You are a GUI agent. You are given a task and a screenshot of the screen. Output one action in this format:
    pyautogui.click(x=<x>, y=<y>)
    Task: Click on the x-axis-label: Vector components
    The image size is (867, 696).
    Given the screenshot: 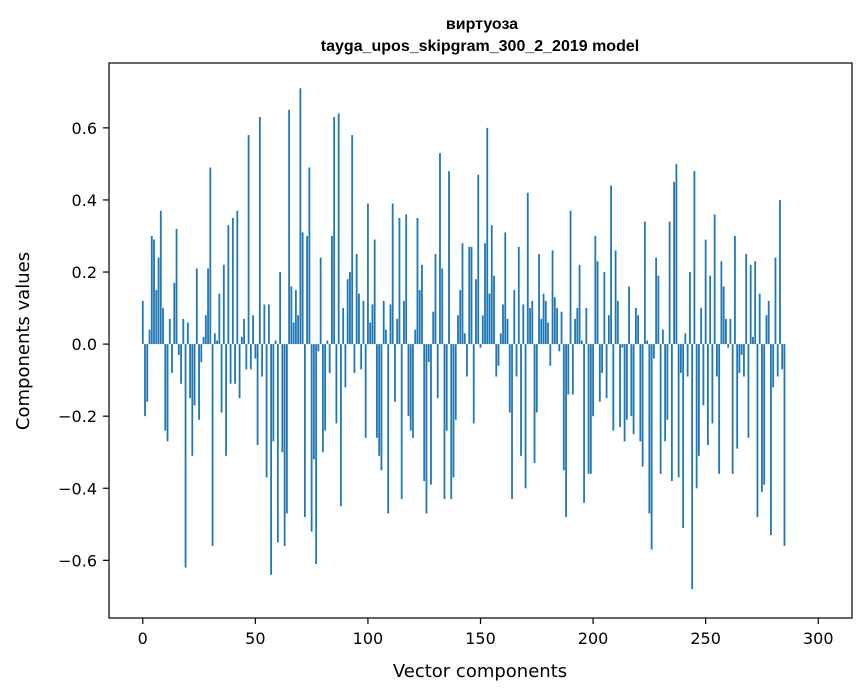 What is the action you would take?
    pyautogui.click(x=480, y=671)
    